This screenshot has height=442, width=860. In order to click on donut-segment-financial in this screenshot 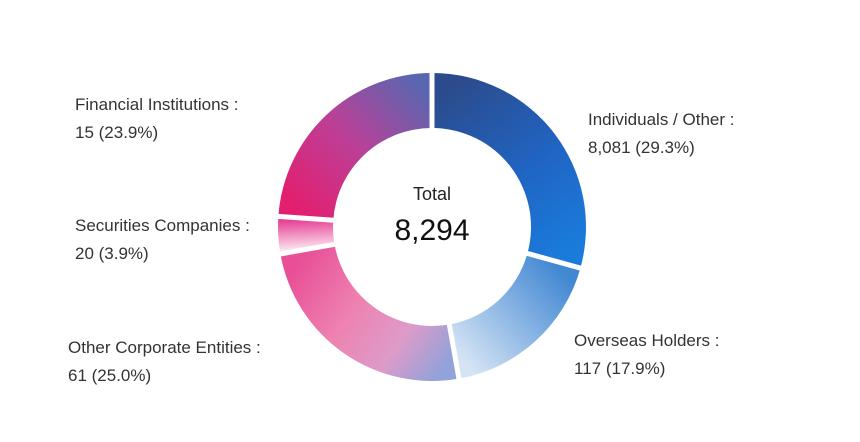, I will do `click(355, 147)`.